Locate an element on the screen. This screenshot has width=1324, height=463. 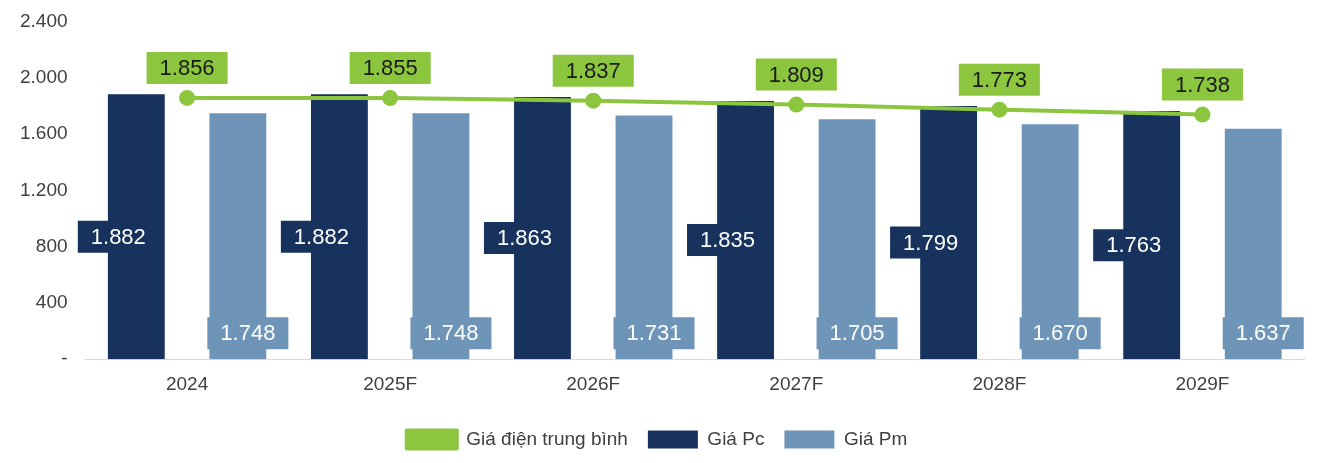
data-label: 1.731 is located at coordinates (654, 333).